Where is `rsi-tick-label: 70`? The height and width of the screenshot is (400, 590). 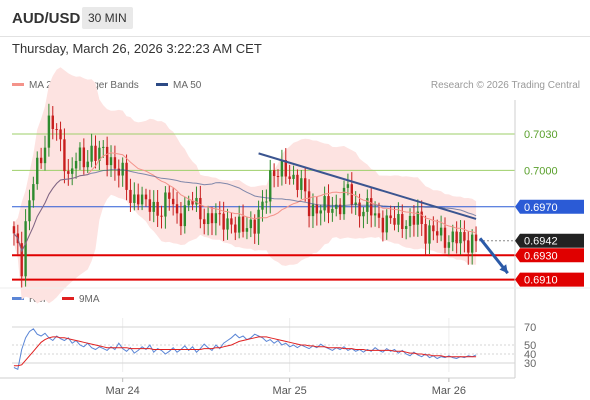
rsi-tick-label: 70 is located at coordinates (530, 328).